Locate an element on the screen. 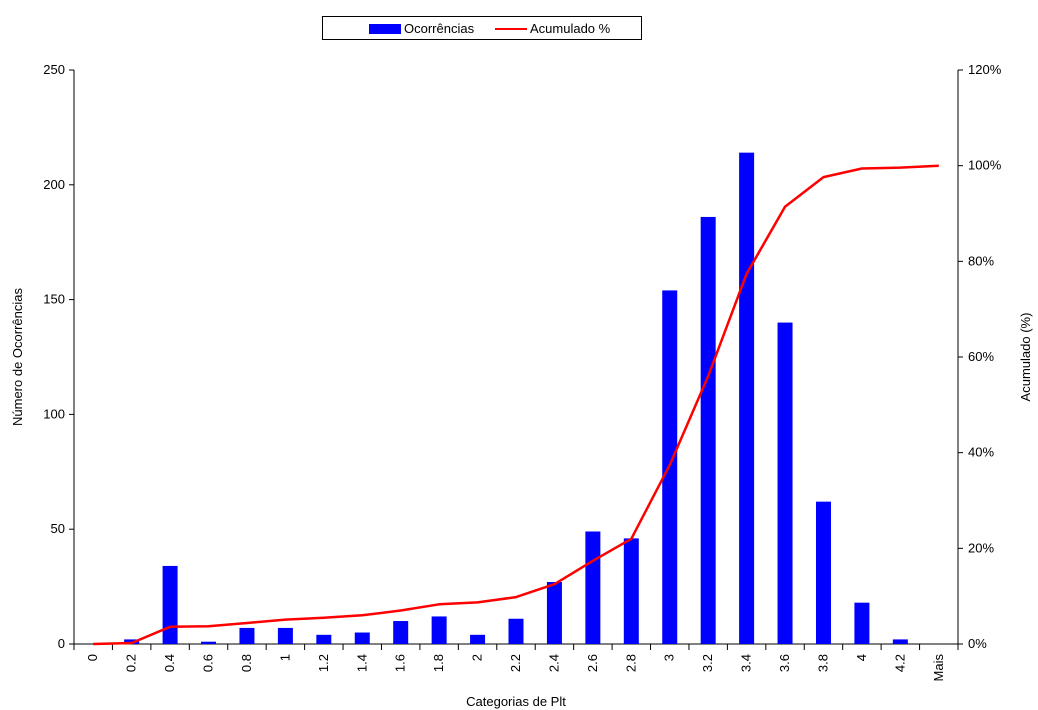 The image size is (1038, 710). x-tick-label: 0.8 is located at coordinates (246, 663).